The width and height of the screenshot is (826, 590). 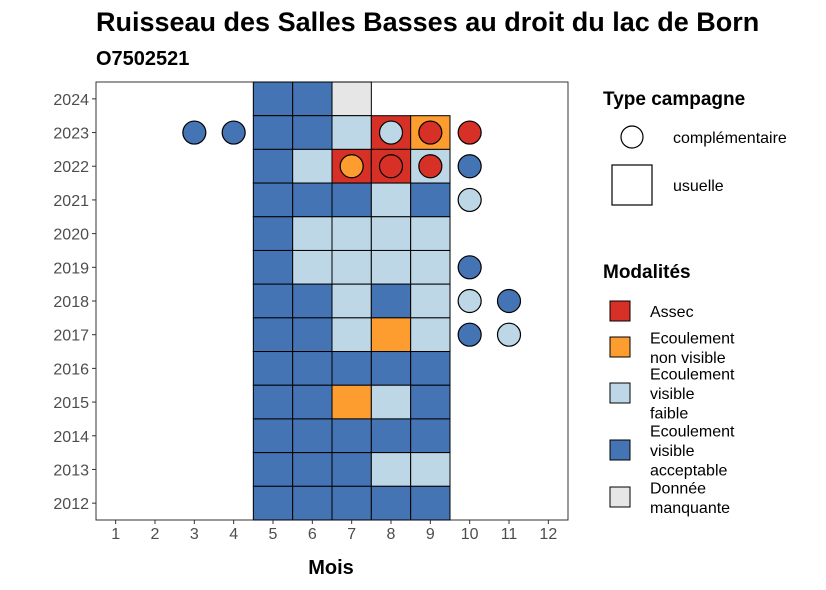 What do you see at coordinates (692, 348) in the screenshot?
I see `legend-modalite-label: Ecoulement non visible` at bounding box center [692, 348].